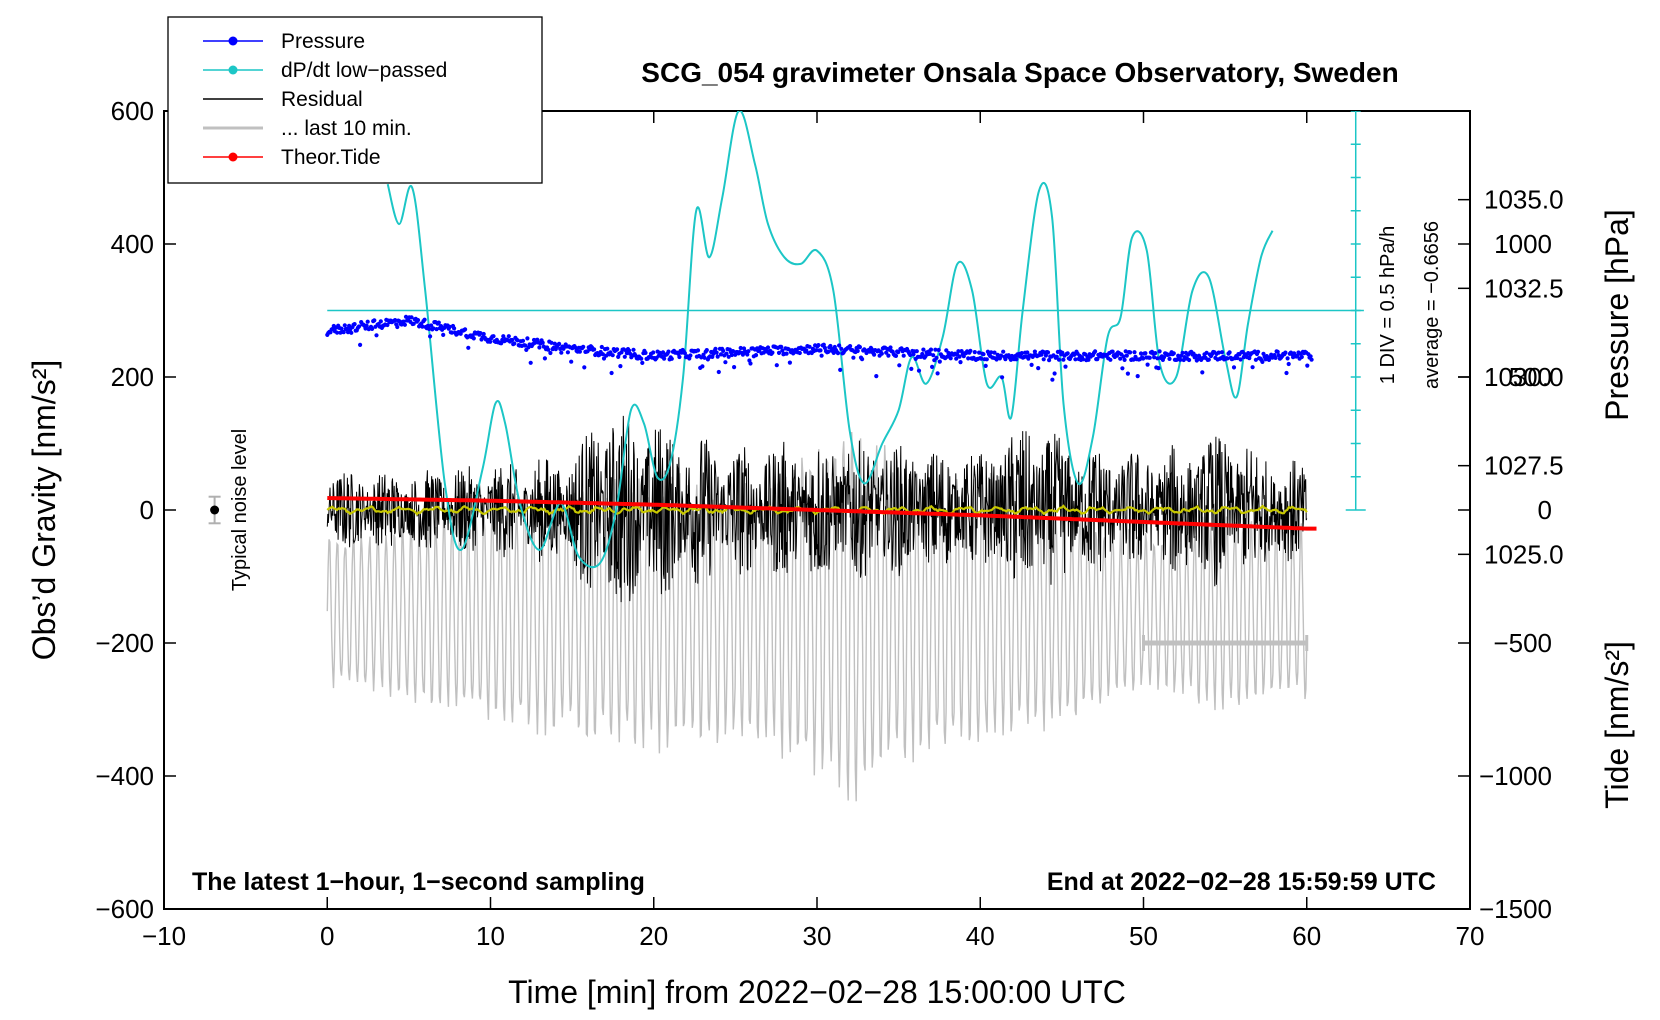 This screenshot has height=1020, width=1660. I want to click on latest-note: The latest 1−hour, 1−second sampling, so click(418, 882).